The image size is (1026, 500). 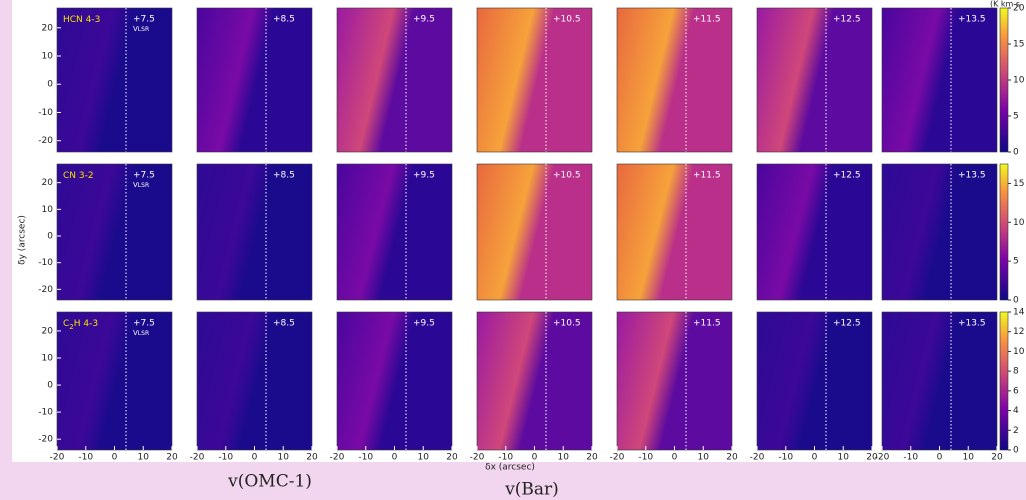 I want to click on colorbar-tick-label: 20, so click(x=1019, y=9).